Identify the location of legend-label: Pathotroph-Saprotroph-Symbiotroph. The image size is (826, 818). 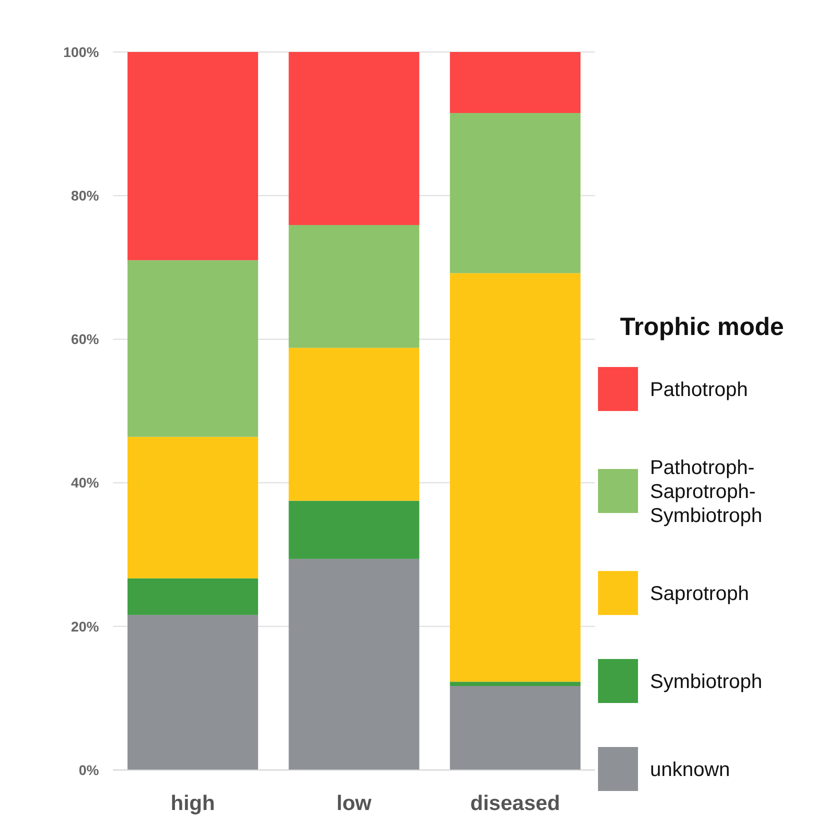
(706, 492).